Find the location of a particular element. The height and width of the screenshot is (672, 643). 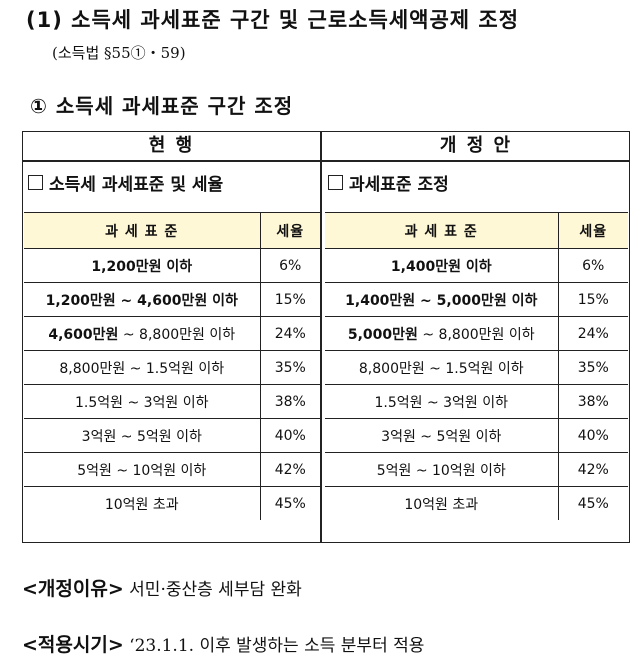

tax-base-cell: 1,200만원 ~ 4,600만원 이하 is located at coordinates (142, 299).